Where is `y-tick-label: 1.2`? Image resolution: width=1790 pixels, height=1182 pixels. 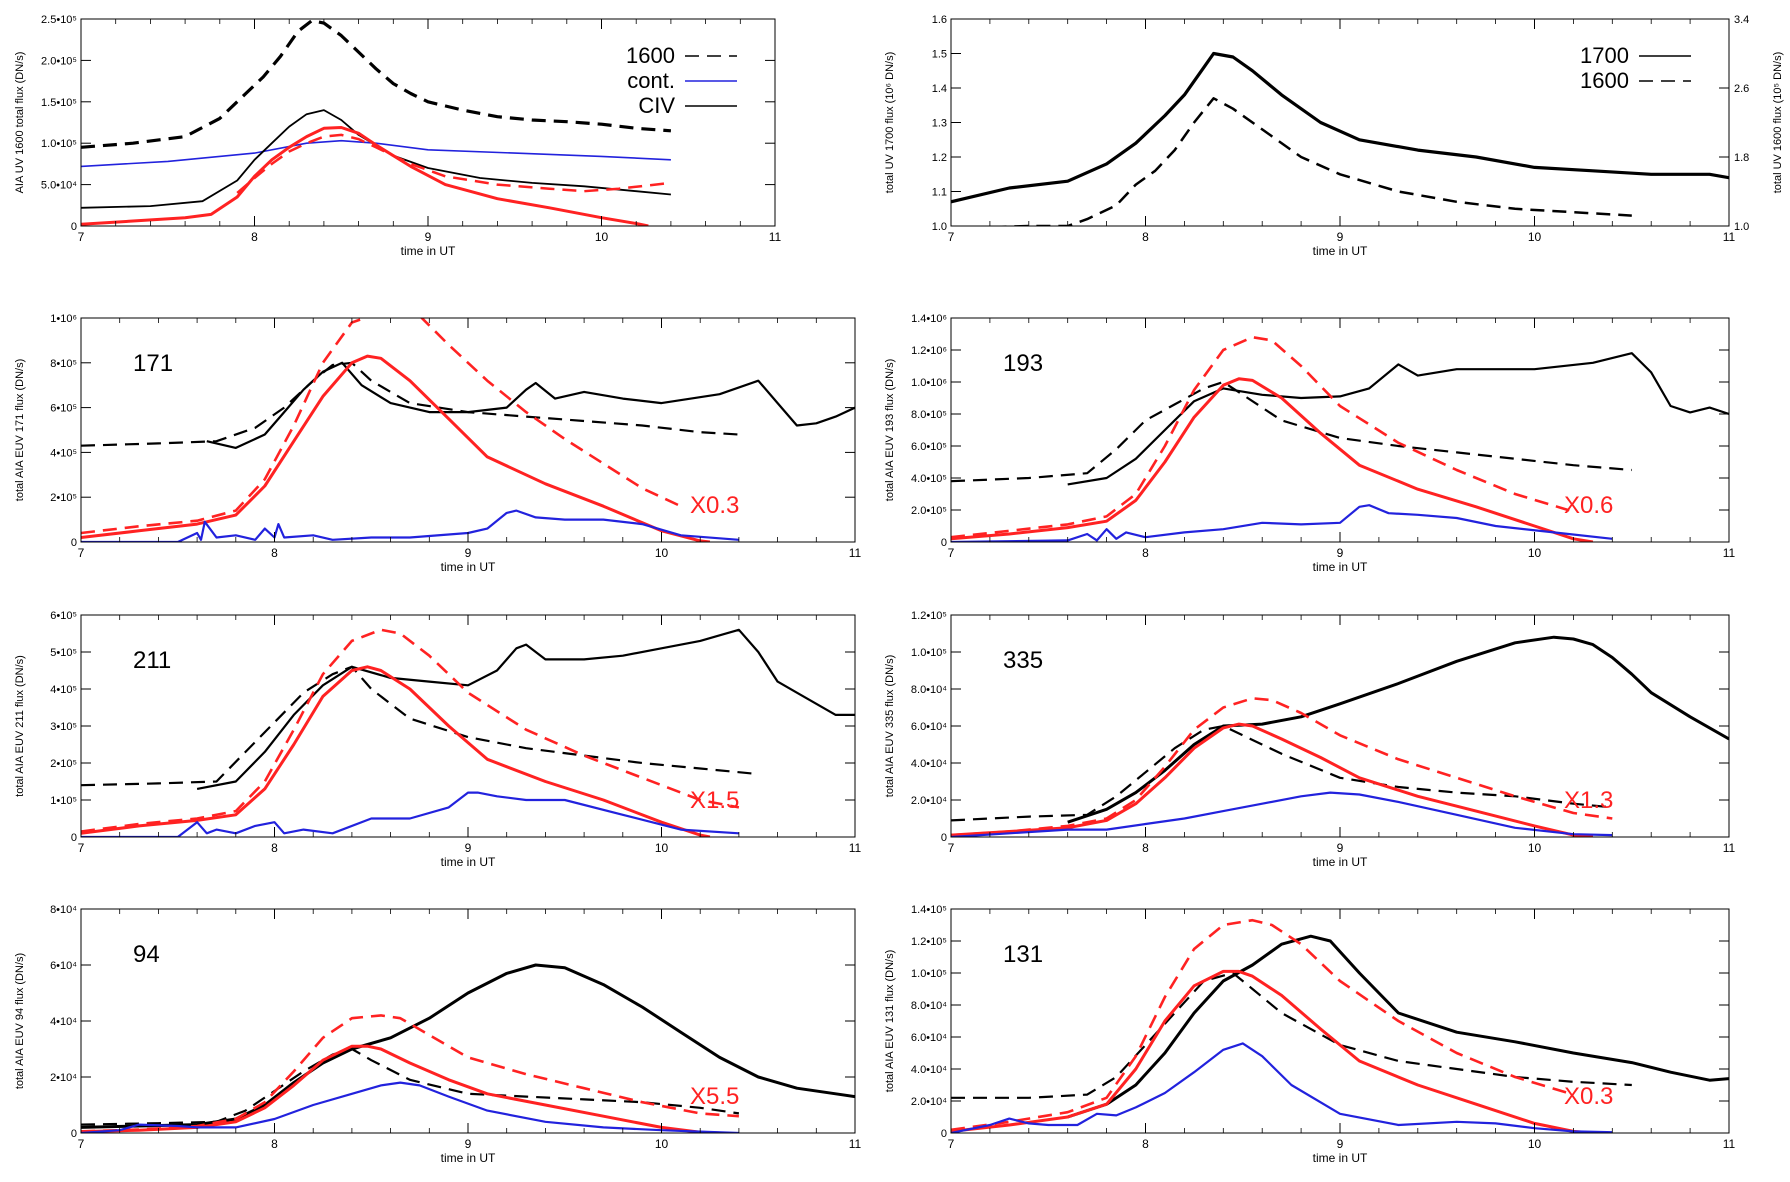 y-tick-label: 1.2 is located at coordinates (939, 158).